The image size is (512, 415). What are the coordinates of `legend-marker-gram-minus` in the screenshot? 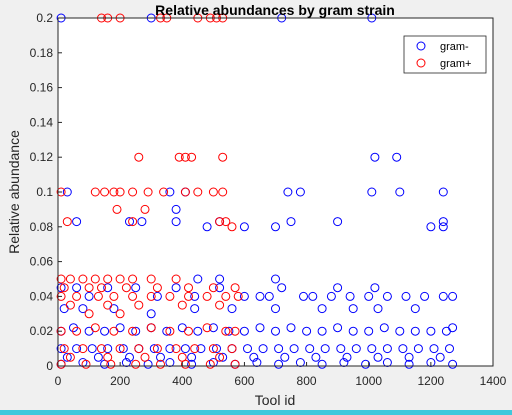 It's located at (421, 46).